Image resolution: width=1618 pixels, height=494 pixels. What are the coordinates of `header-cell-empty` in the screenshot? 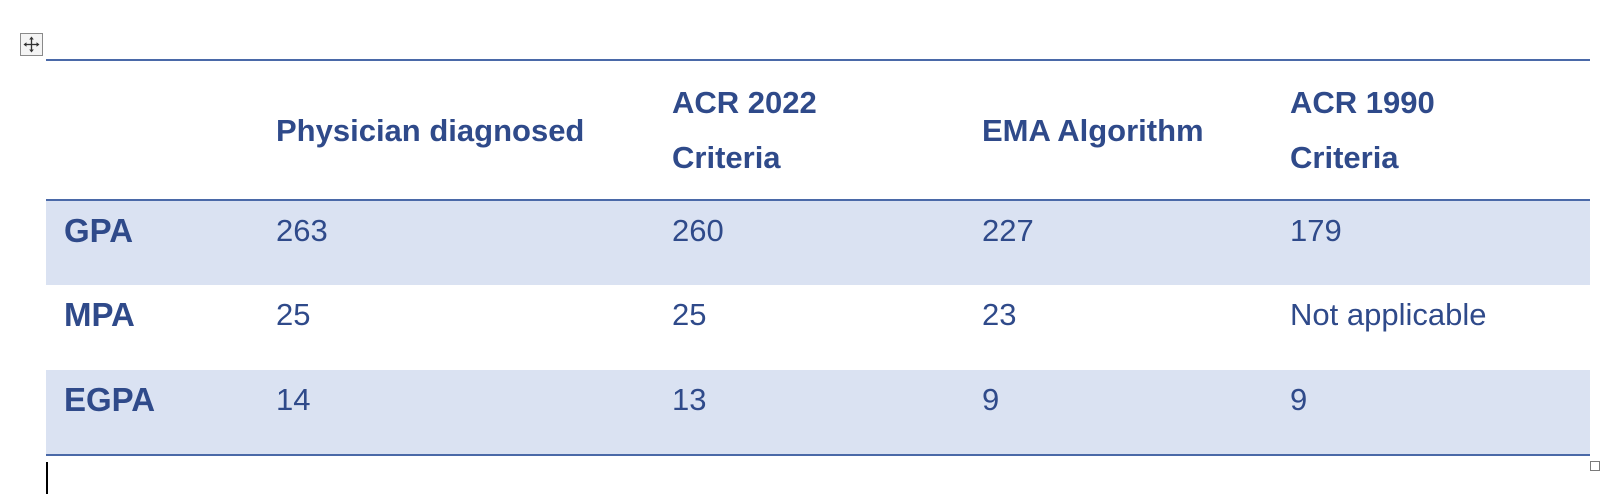 It's located at (161, 130).